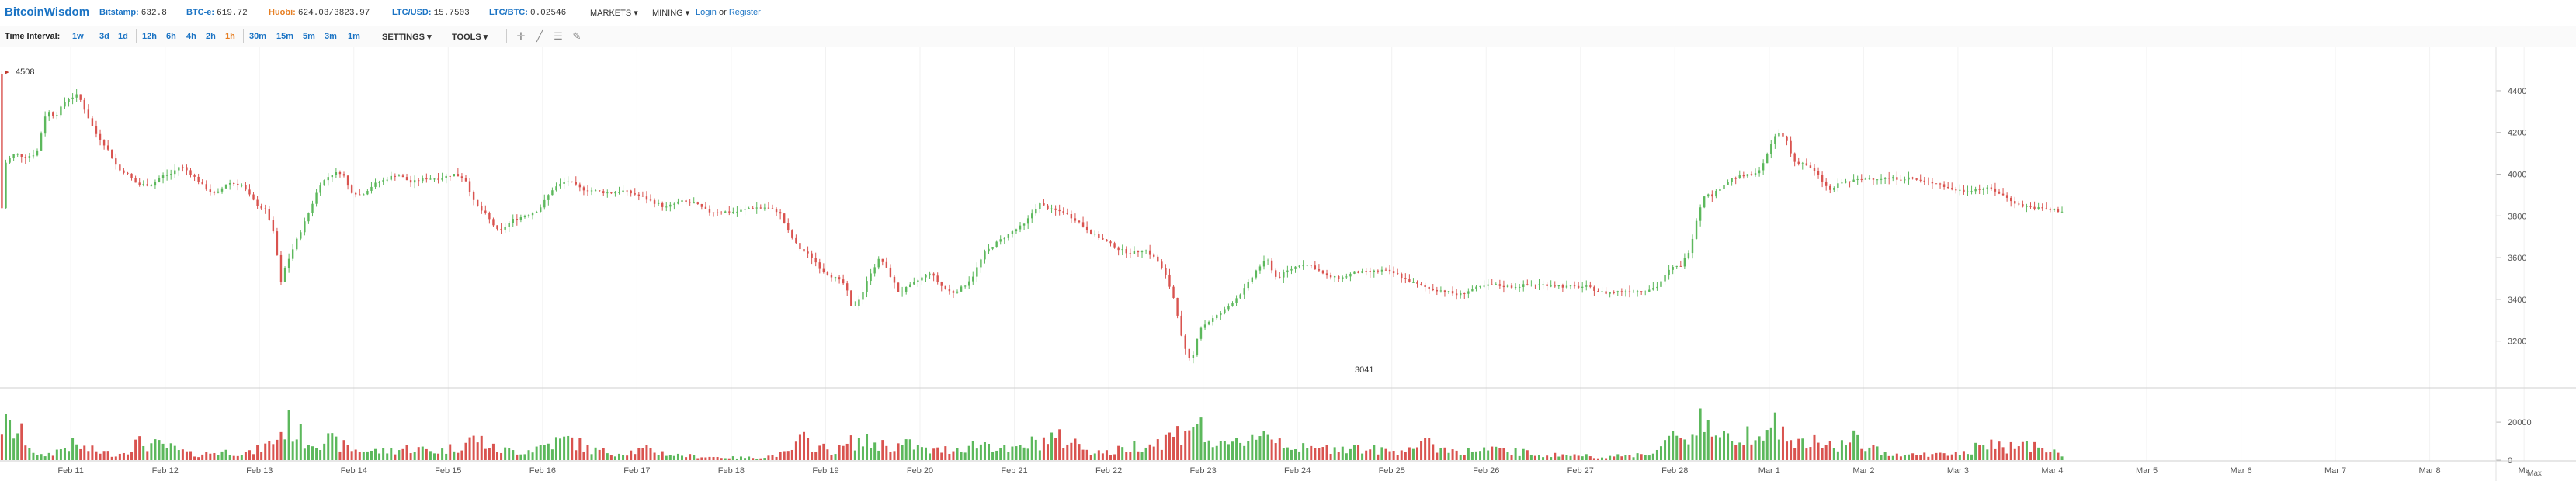  I want to click on login-link: Login, so click(706, 12).